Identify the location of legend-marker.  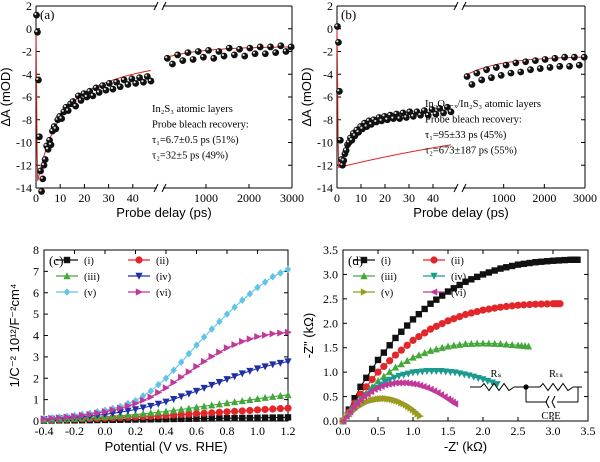
(434, 276).